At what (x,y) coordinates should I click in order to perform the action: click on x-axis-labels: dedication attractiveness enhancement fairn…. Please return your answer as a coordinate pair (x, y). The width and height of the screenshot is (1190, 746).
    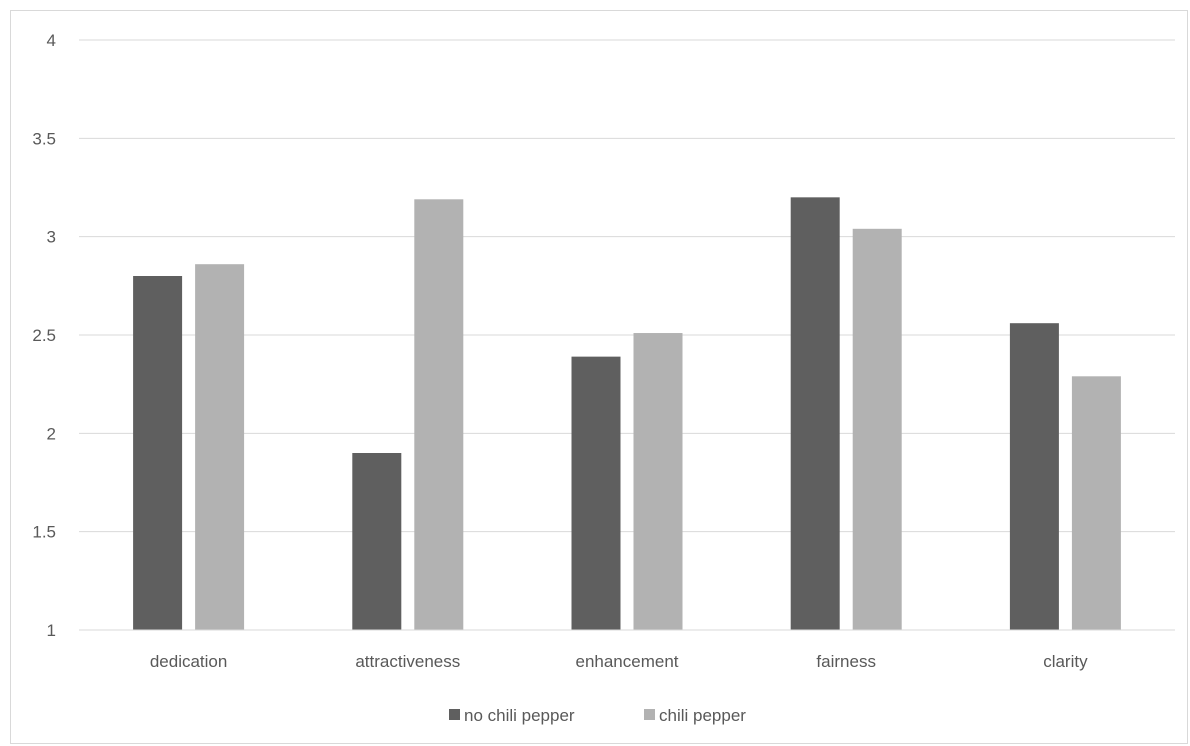
    Looking at the image, I should click on (619, 661).